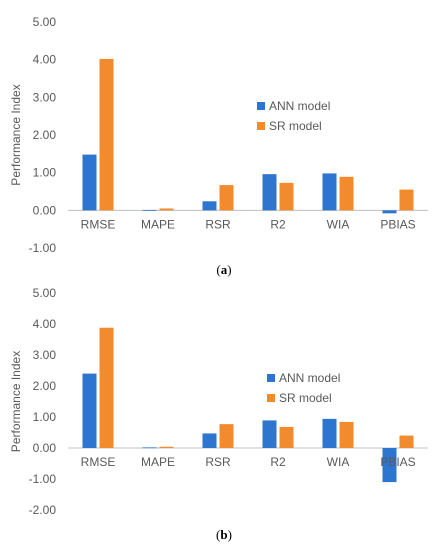  I want to click on caption-b-open: (, so click(218, 534).